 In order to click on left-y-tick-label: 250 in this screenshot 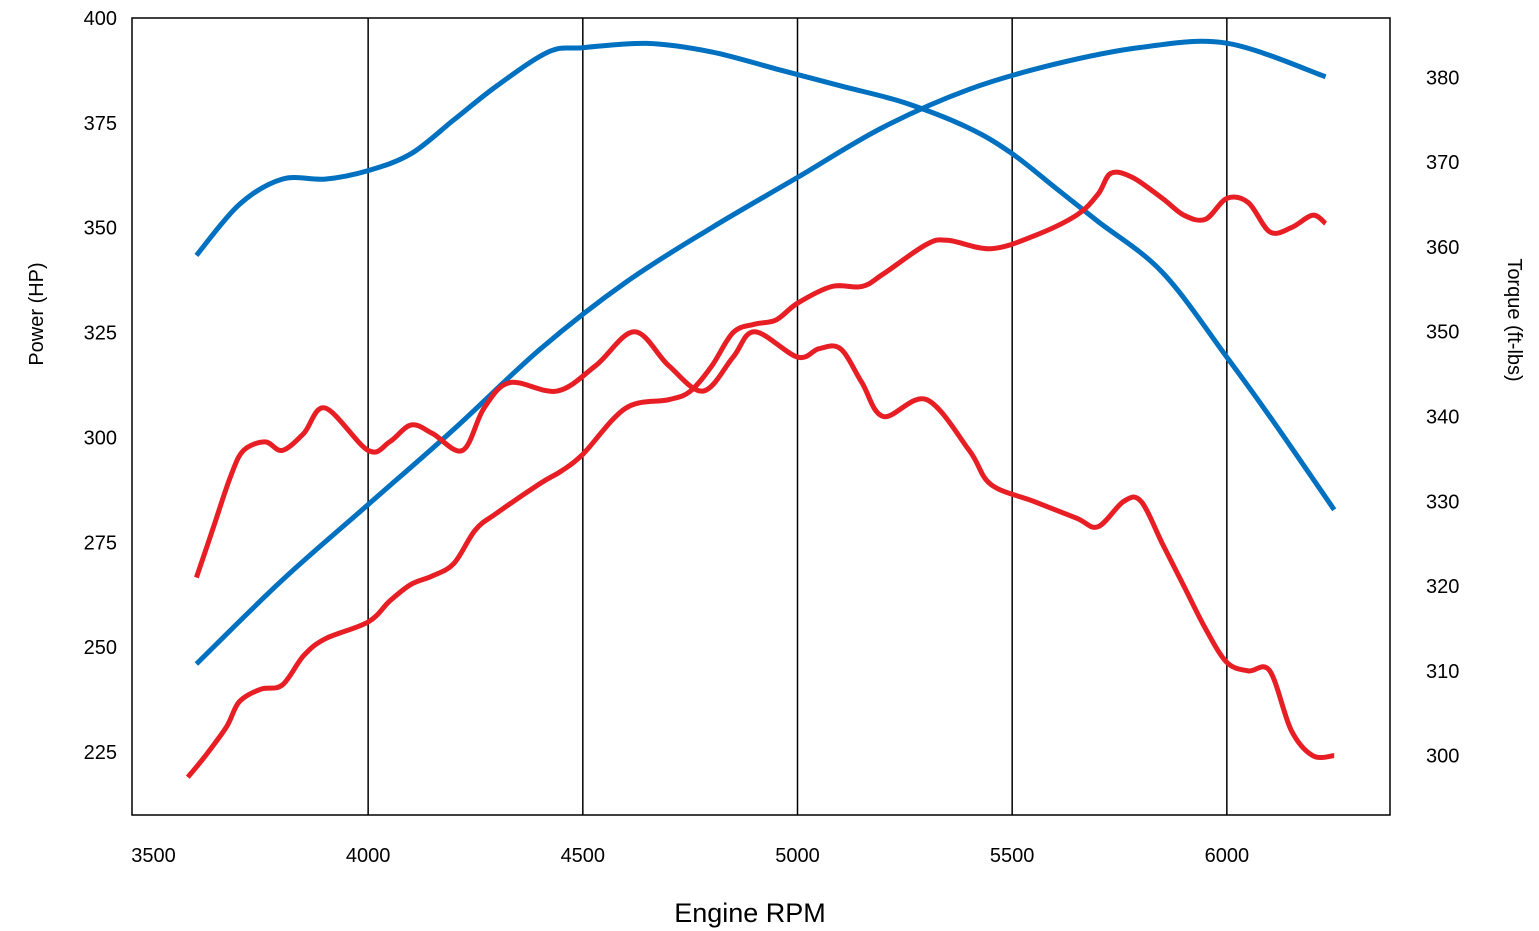, I will do `click(100, 648)`.